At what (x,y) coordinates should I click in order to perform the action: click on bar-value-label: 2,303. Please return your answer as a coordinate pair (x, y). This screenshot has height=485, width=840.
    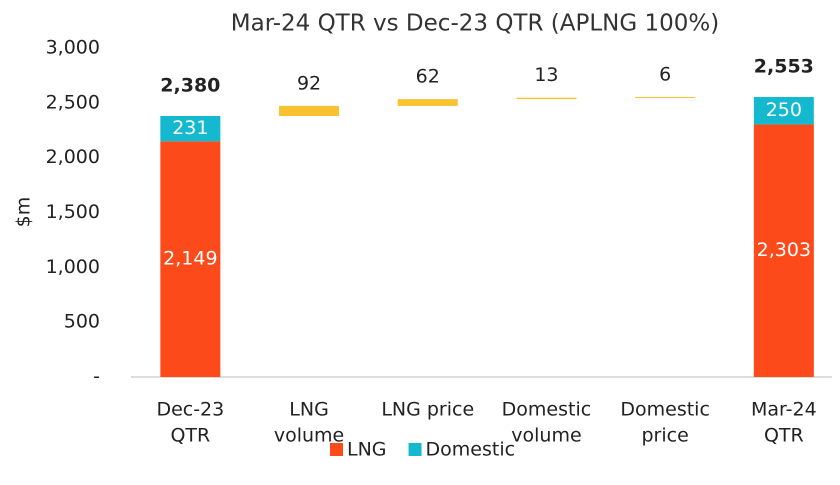
    Looking at the image, I should click on (784, 250).